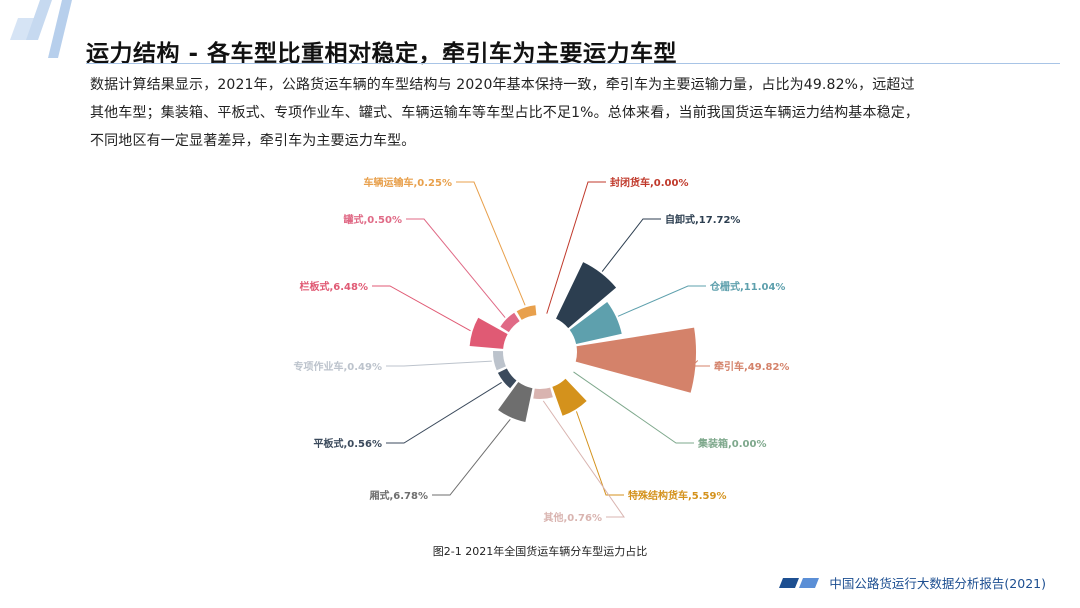  Describe the element at coordinates (334, 286) in the screenshot. I see `slice-label: 栏板式,6.48%` at that location.